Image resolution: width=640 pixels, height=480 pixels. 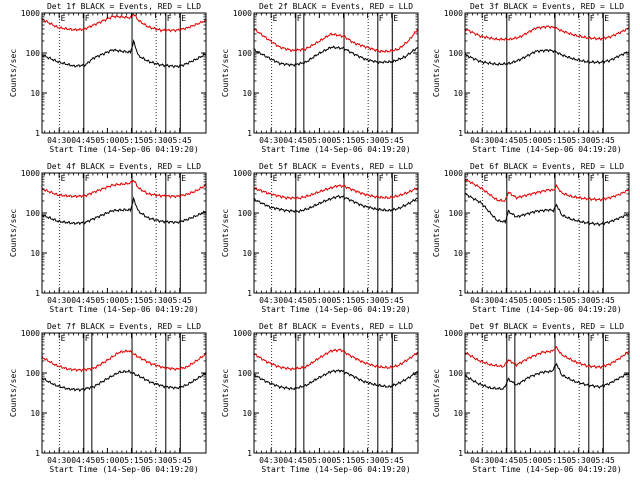 I want to click on chart-title: Det 8f BLACK = Events, RED = LLD, so click(x=336, y=326).